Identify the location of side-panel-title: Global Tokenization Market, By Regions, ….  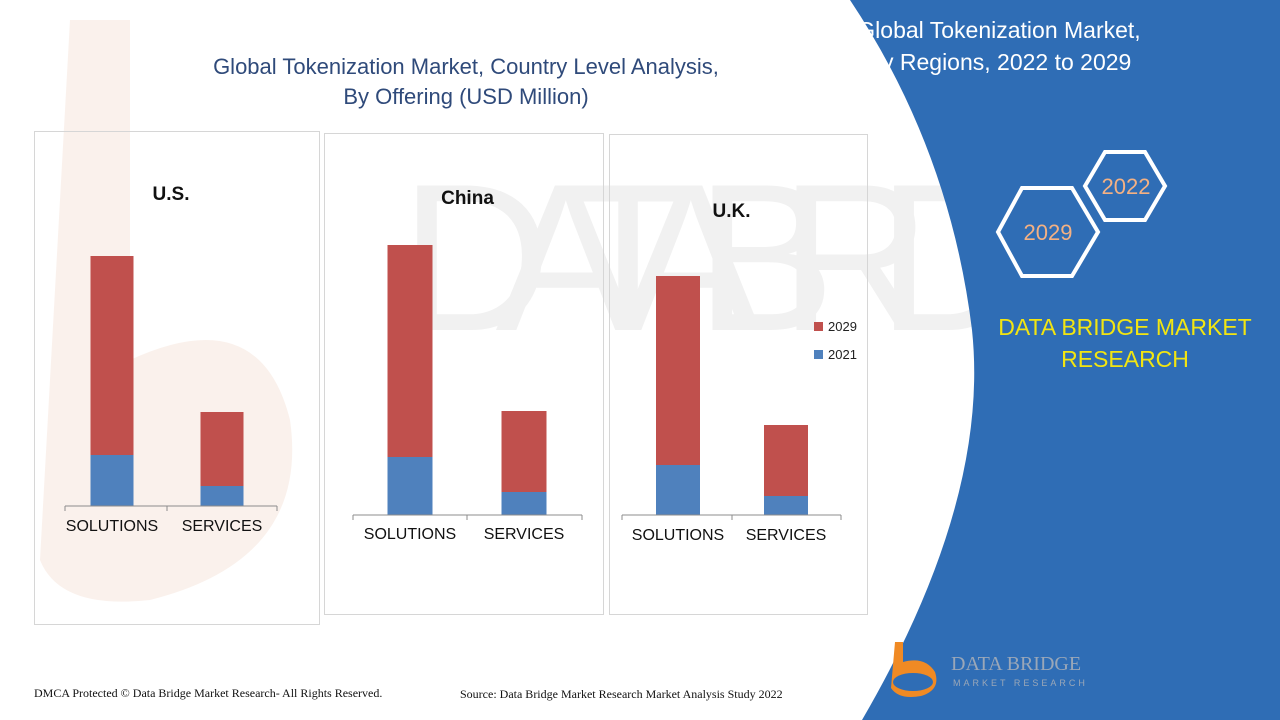
(999, 46).